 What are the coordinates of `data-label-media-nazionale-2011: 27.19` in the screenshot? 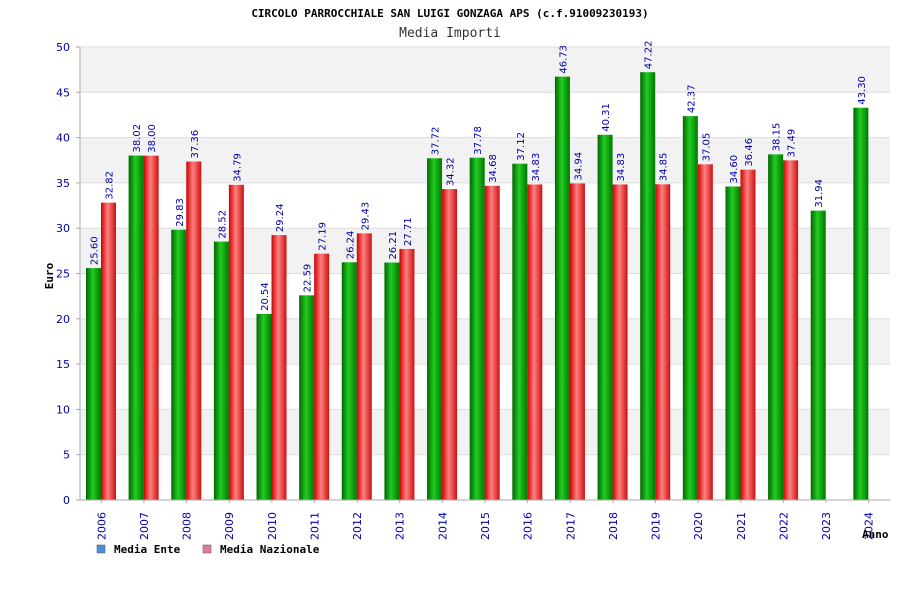 It's located at (323, 236).